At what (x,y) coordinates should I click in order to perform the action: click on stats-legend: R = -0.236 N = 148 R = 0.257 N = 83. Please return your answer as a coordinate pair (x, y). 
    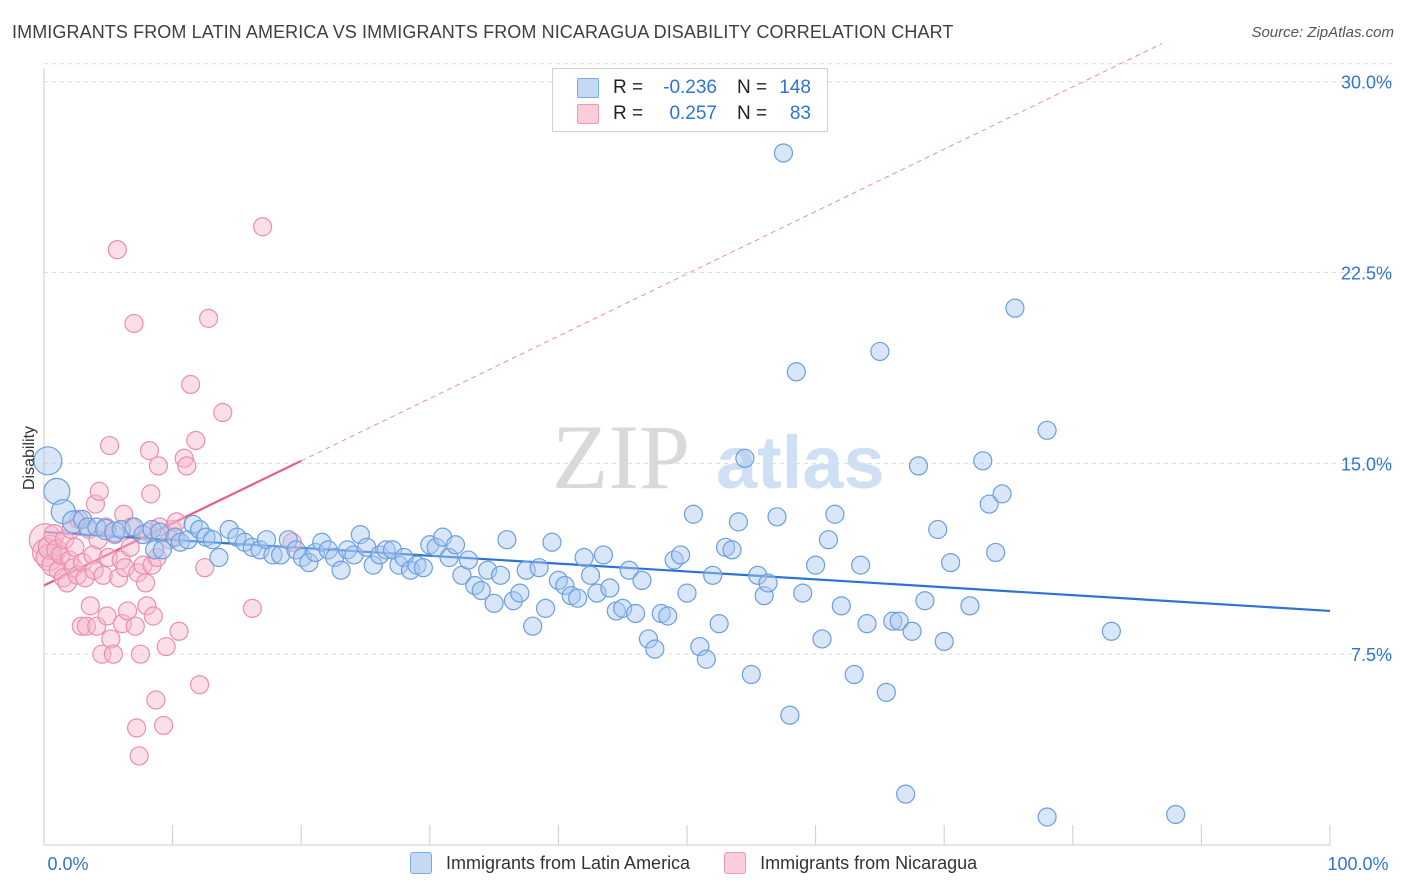
    Looking at the image, I should click on (690, 100).